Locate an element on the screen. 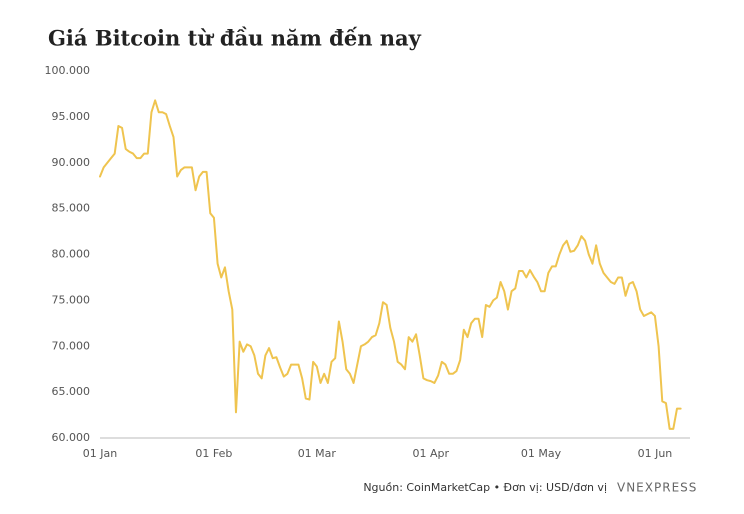  x-tick-label: 01 Apr is located at coordinates (430, 453).